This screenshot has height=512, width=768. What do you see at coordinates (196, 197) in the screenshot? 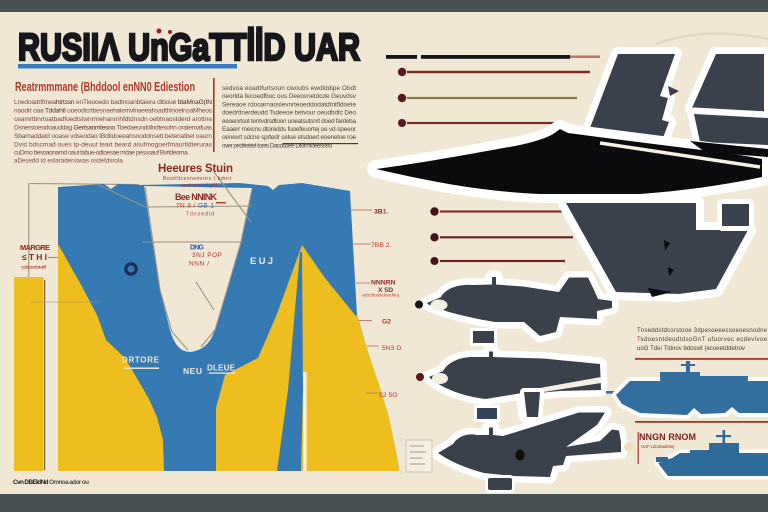
I see `svg-text: Bee NNINK` at bounding box center [196, 197].